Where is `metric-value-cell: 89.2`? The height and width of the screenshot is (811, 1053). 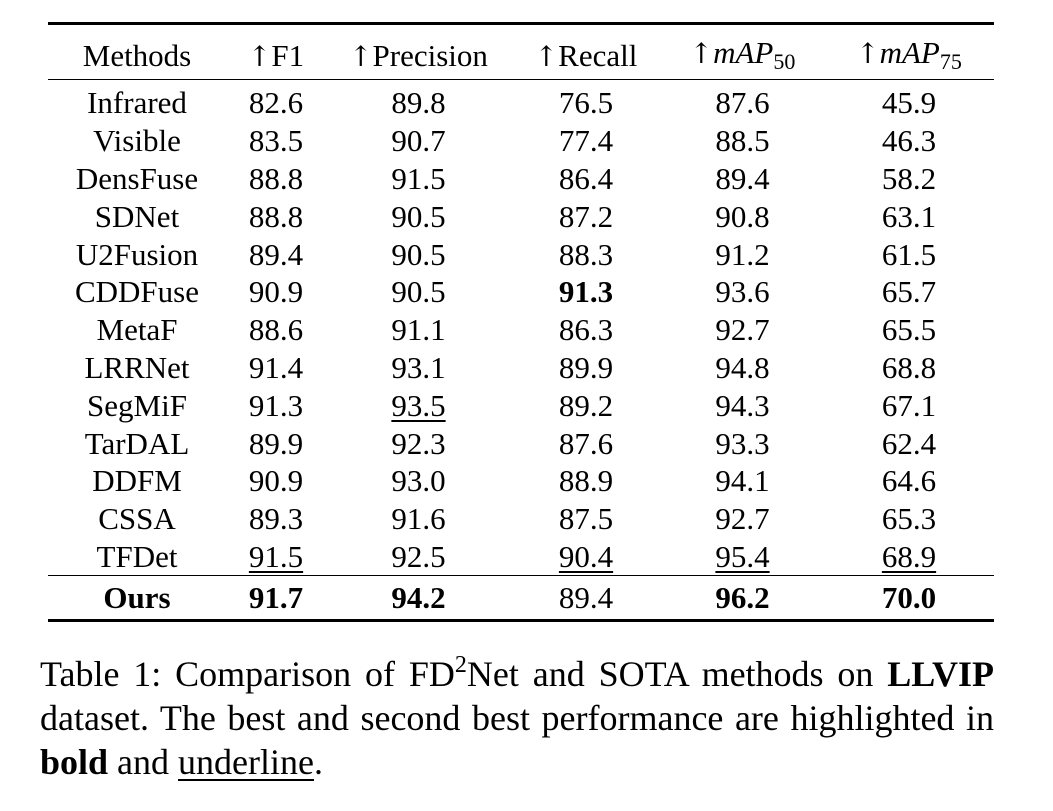 metric-value-cell: 89.2 is located at coordinates (586, 405).